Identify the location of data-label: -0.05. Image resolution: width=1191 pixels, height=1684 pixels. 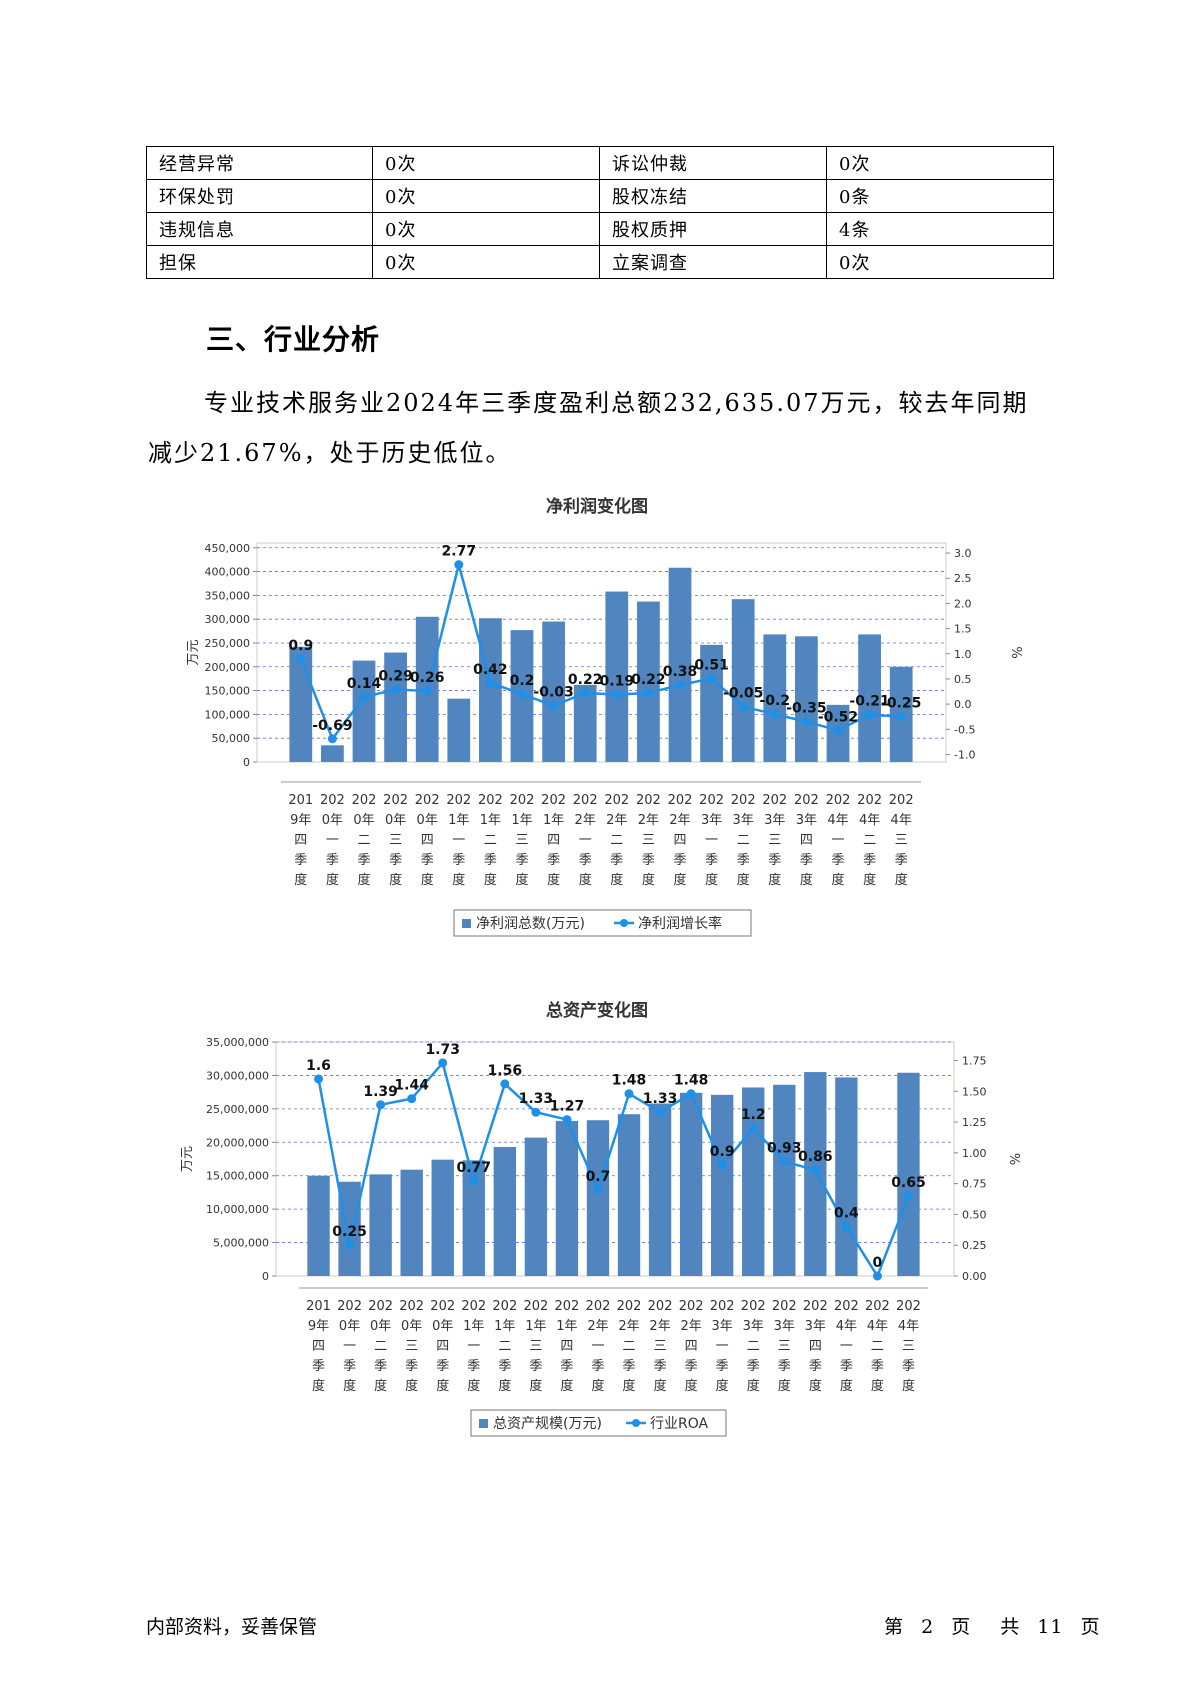
(743, 694).